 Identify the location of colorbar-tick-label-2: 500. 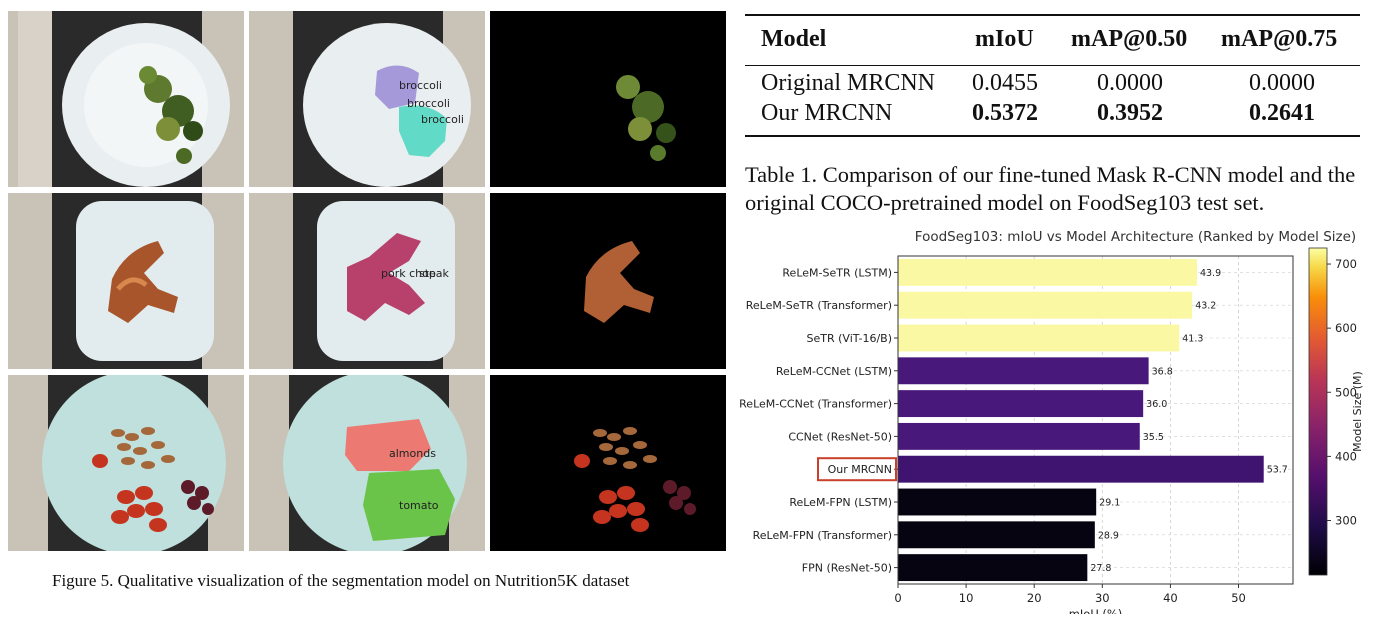
(1346, 392).